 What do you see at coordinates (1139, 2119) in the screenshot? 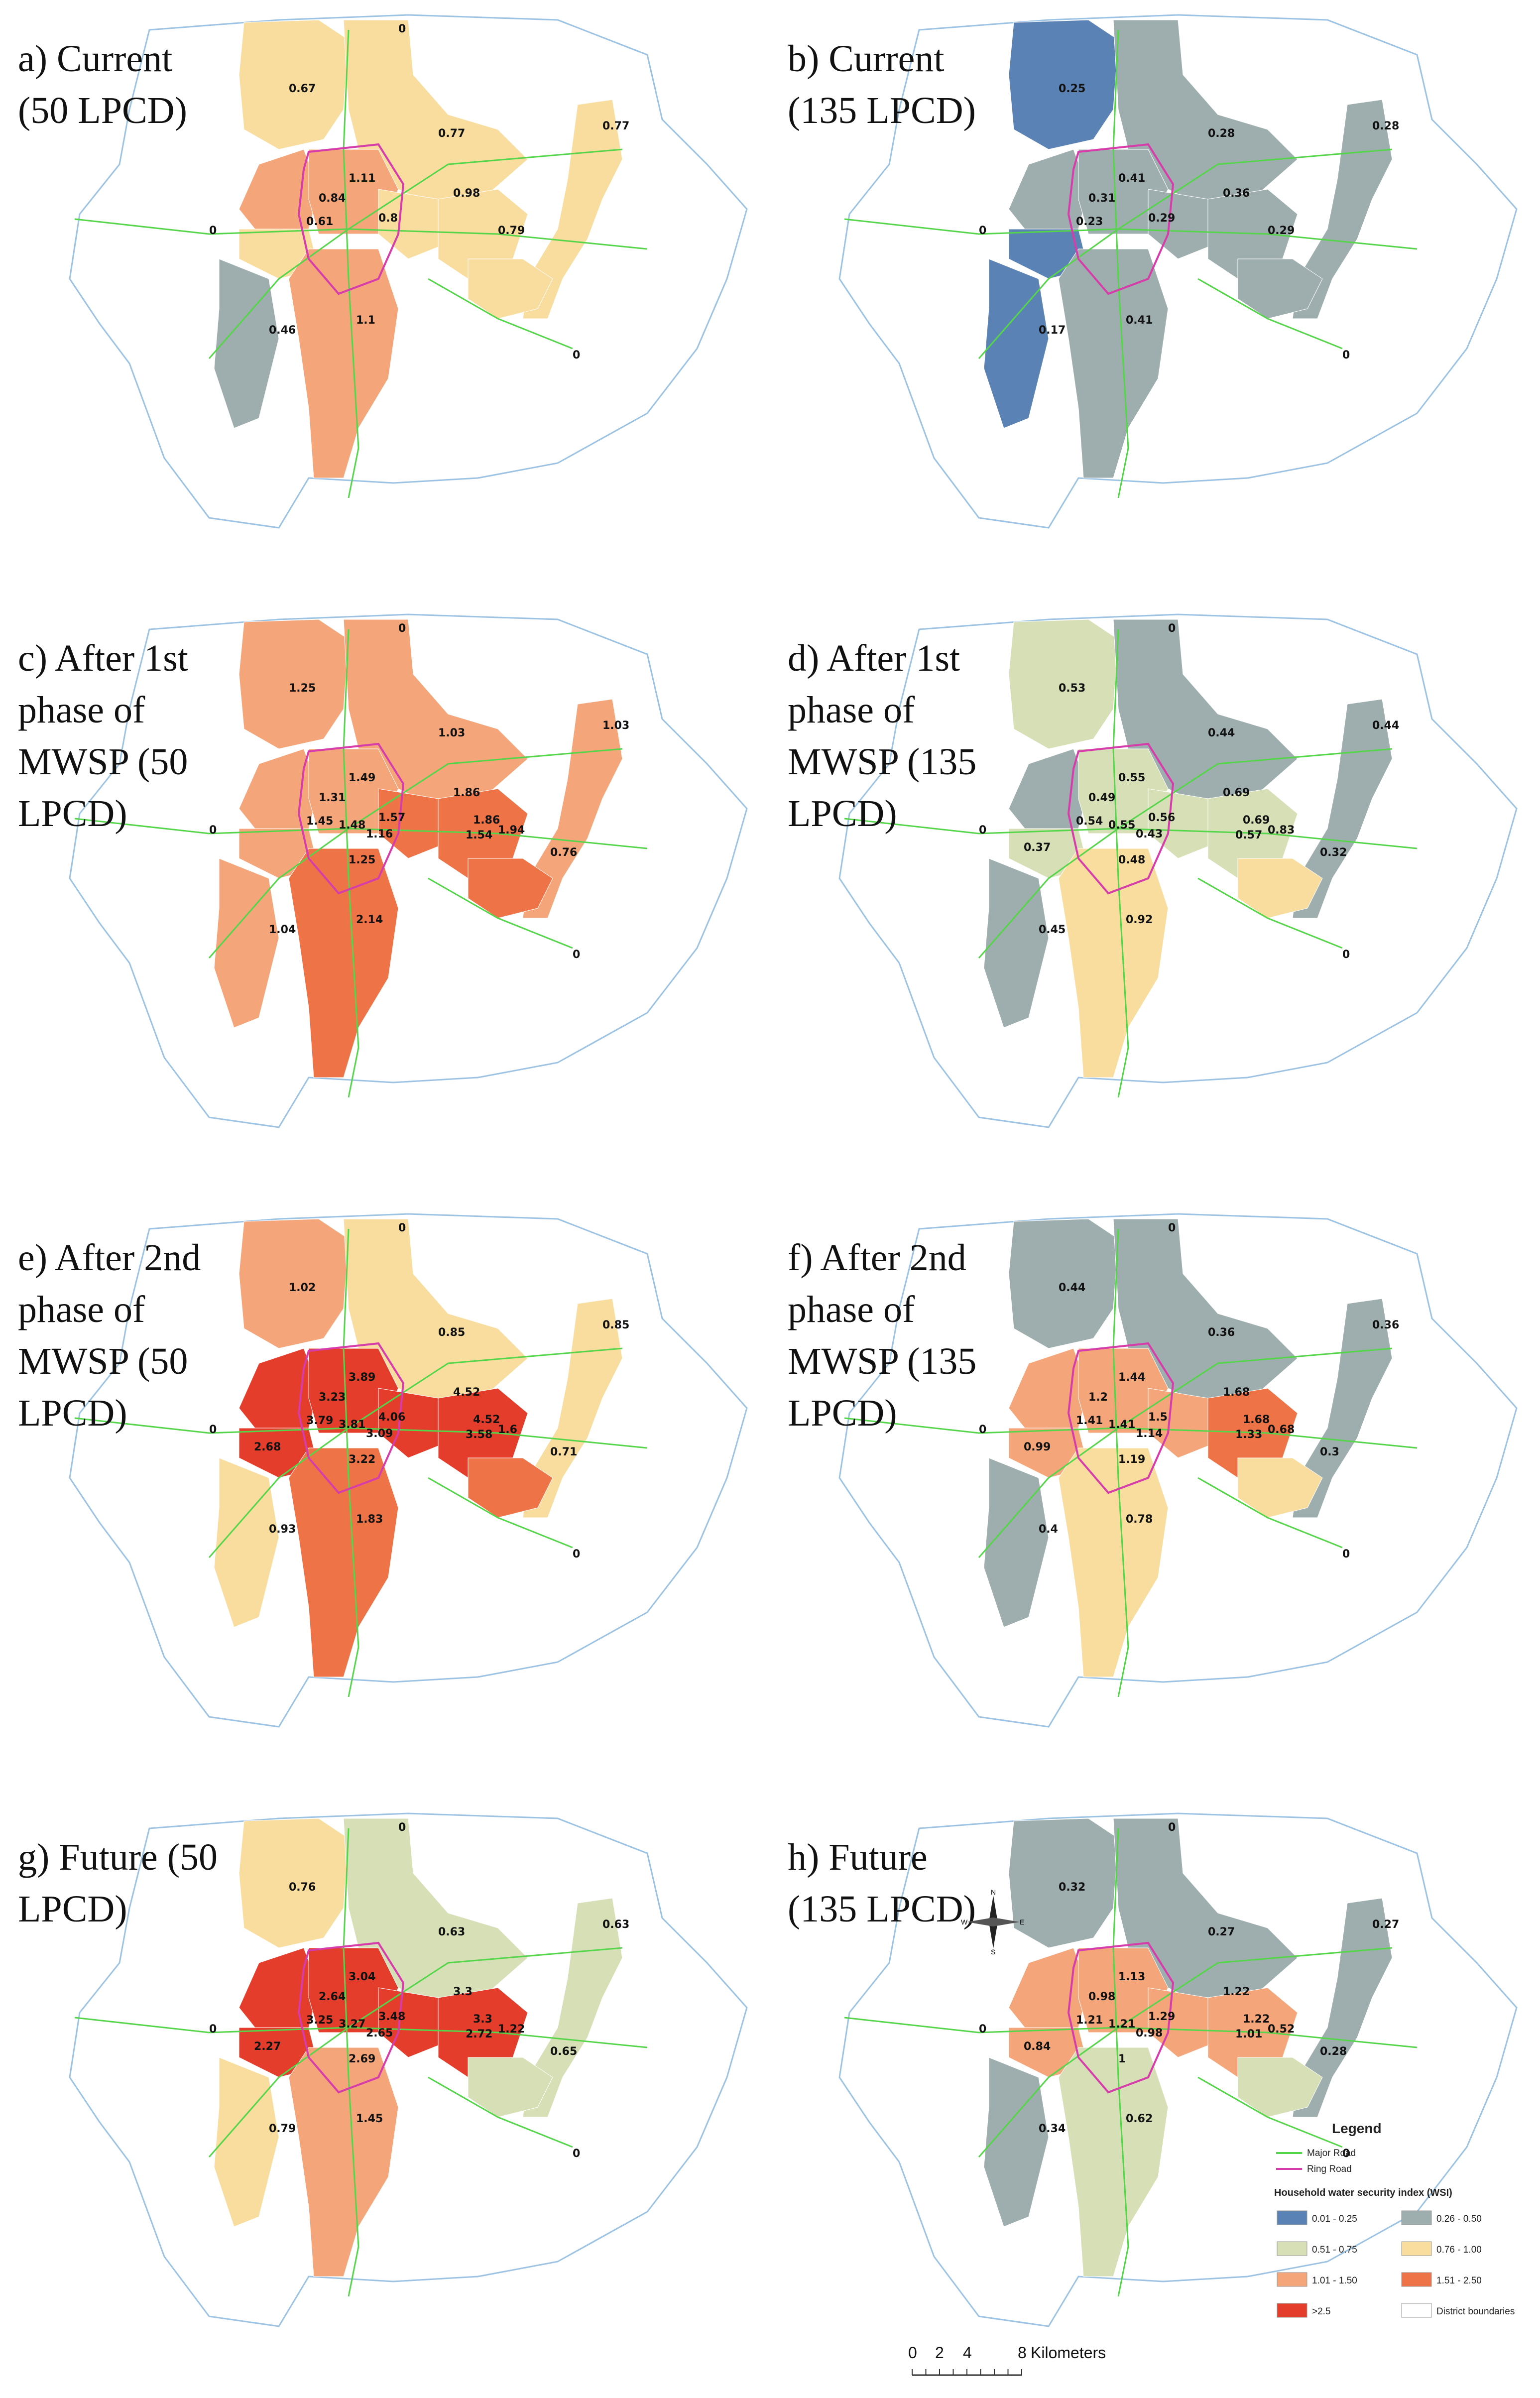
I see `zone-label-s: 0.62` at bounding box center [1139, 2119].